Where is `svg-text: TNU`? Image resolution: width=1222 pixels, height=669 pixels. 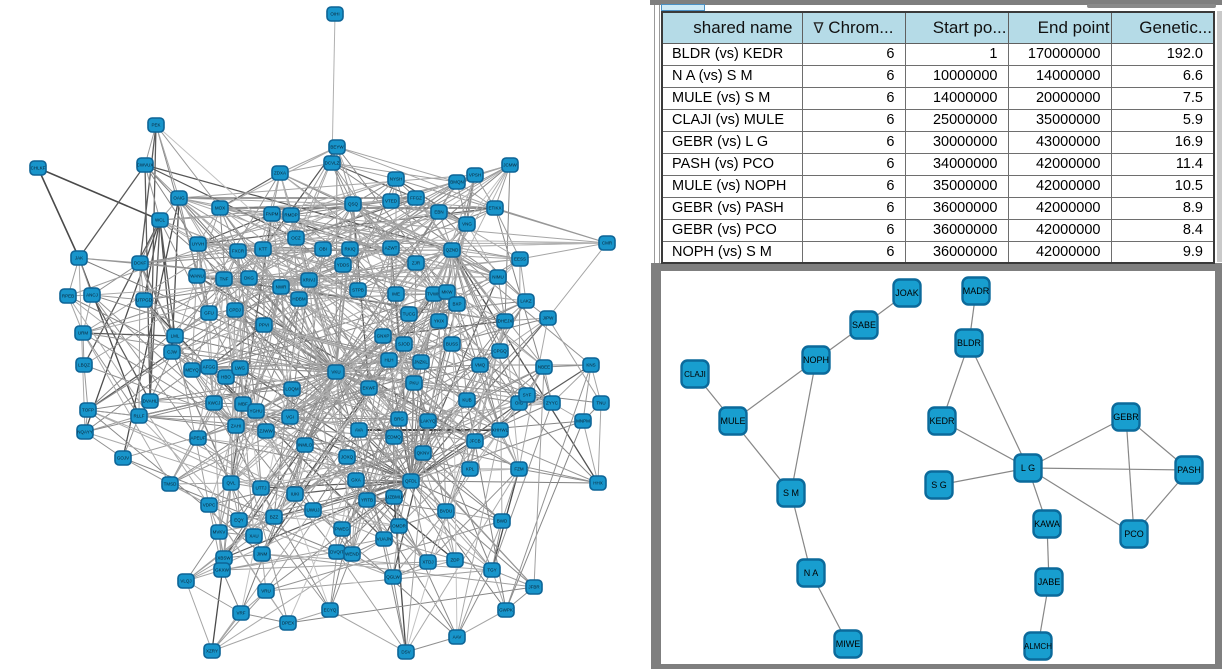
svg-text: TNU is located at coordinates (600, 403).